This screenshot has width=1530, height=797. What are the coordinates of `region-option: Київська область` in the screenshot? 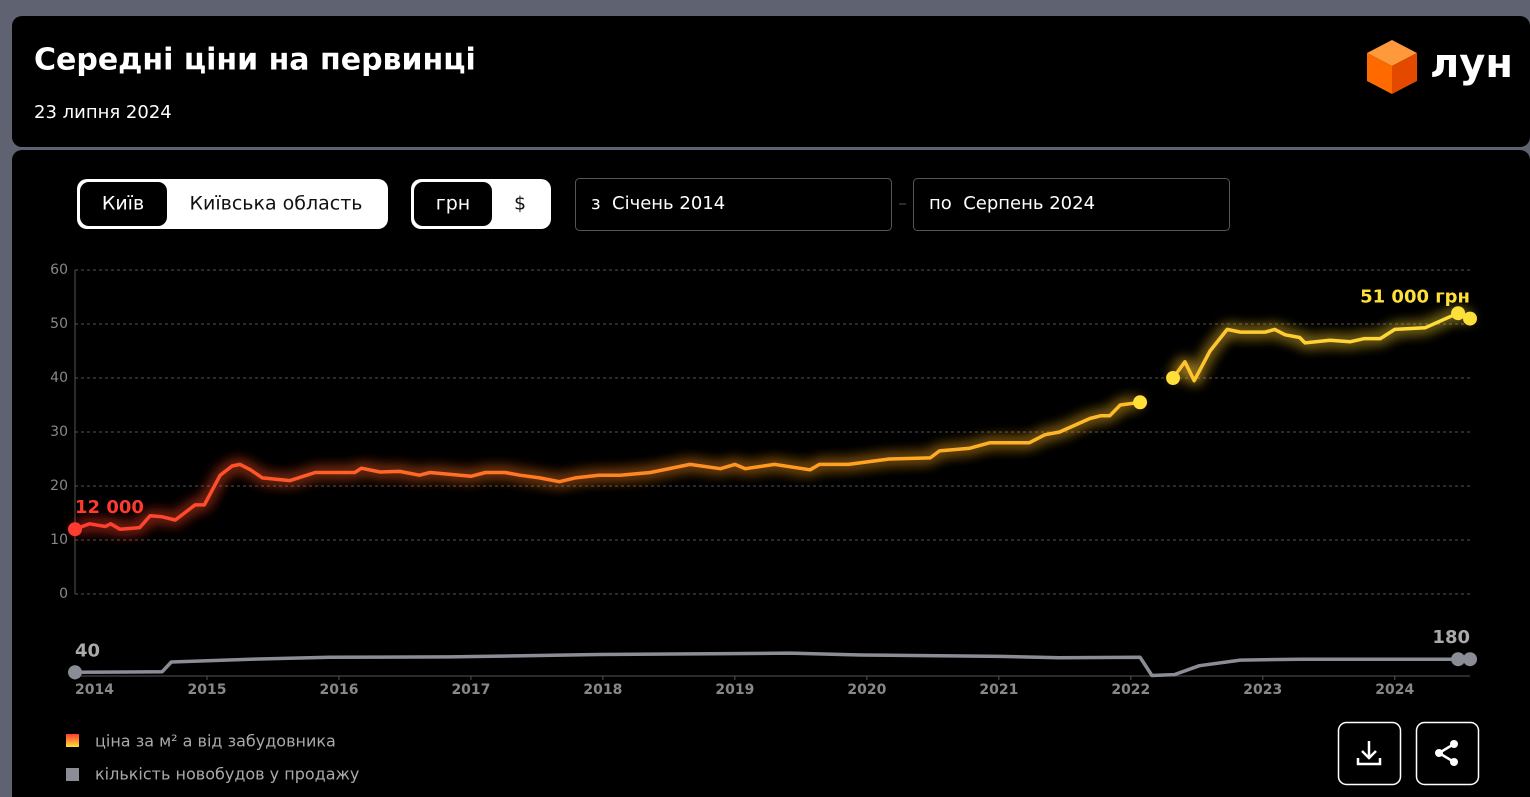 It's located at (276, 204).